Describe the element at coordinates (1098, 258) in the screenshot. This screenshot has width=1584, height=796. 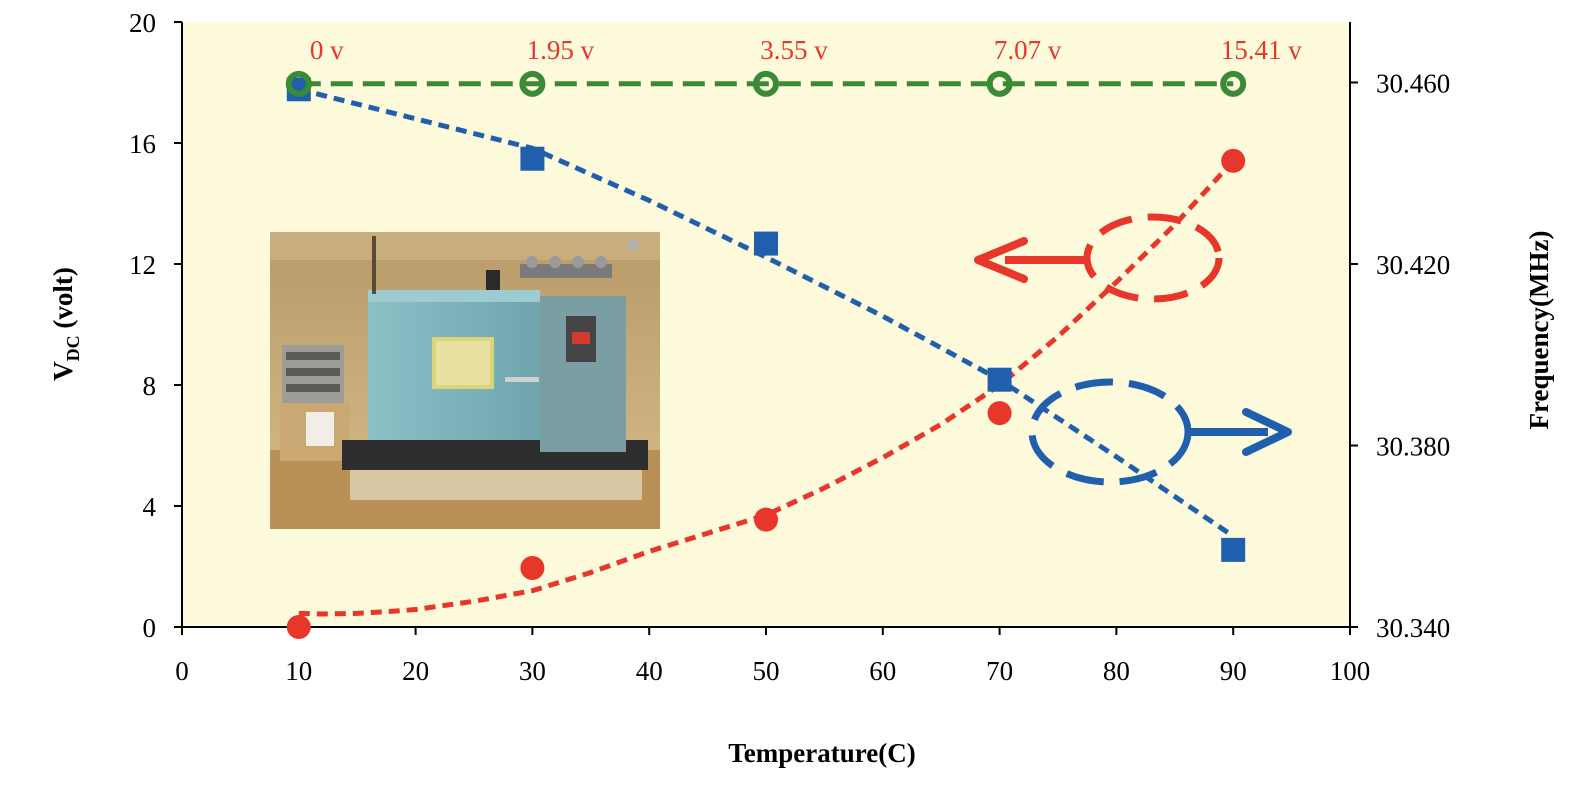
I see `left-axis-indicator` at that location.